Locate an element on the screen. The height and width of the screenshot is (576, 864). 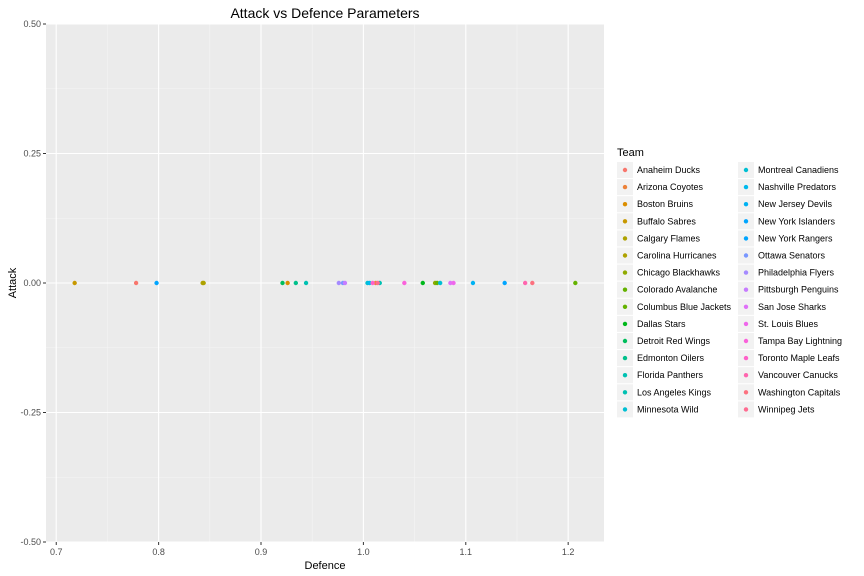
y-tick-label: 0.50 is located at coordinates (32, 24).